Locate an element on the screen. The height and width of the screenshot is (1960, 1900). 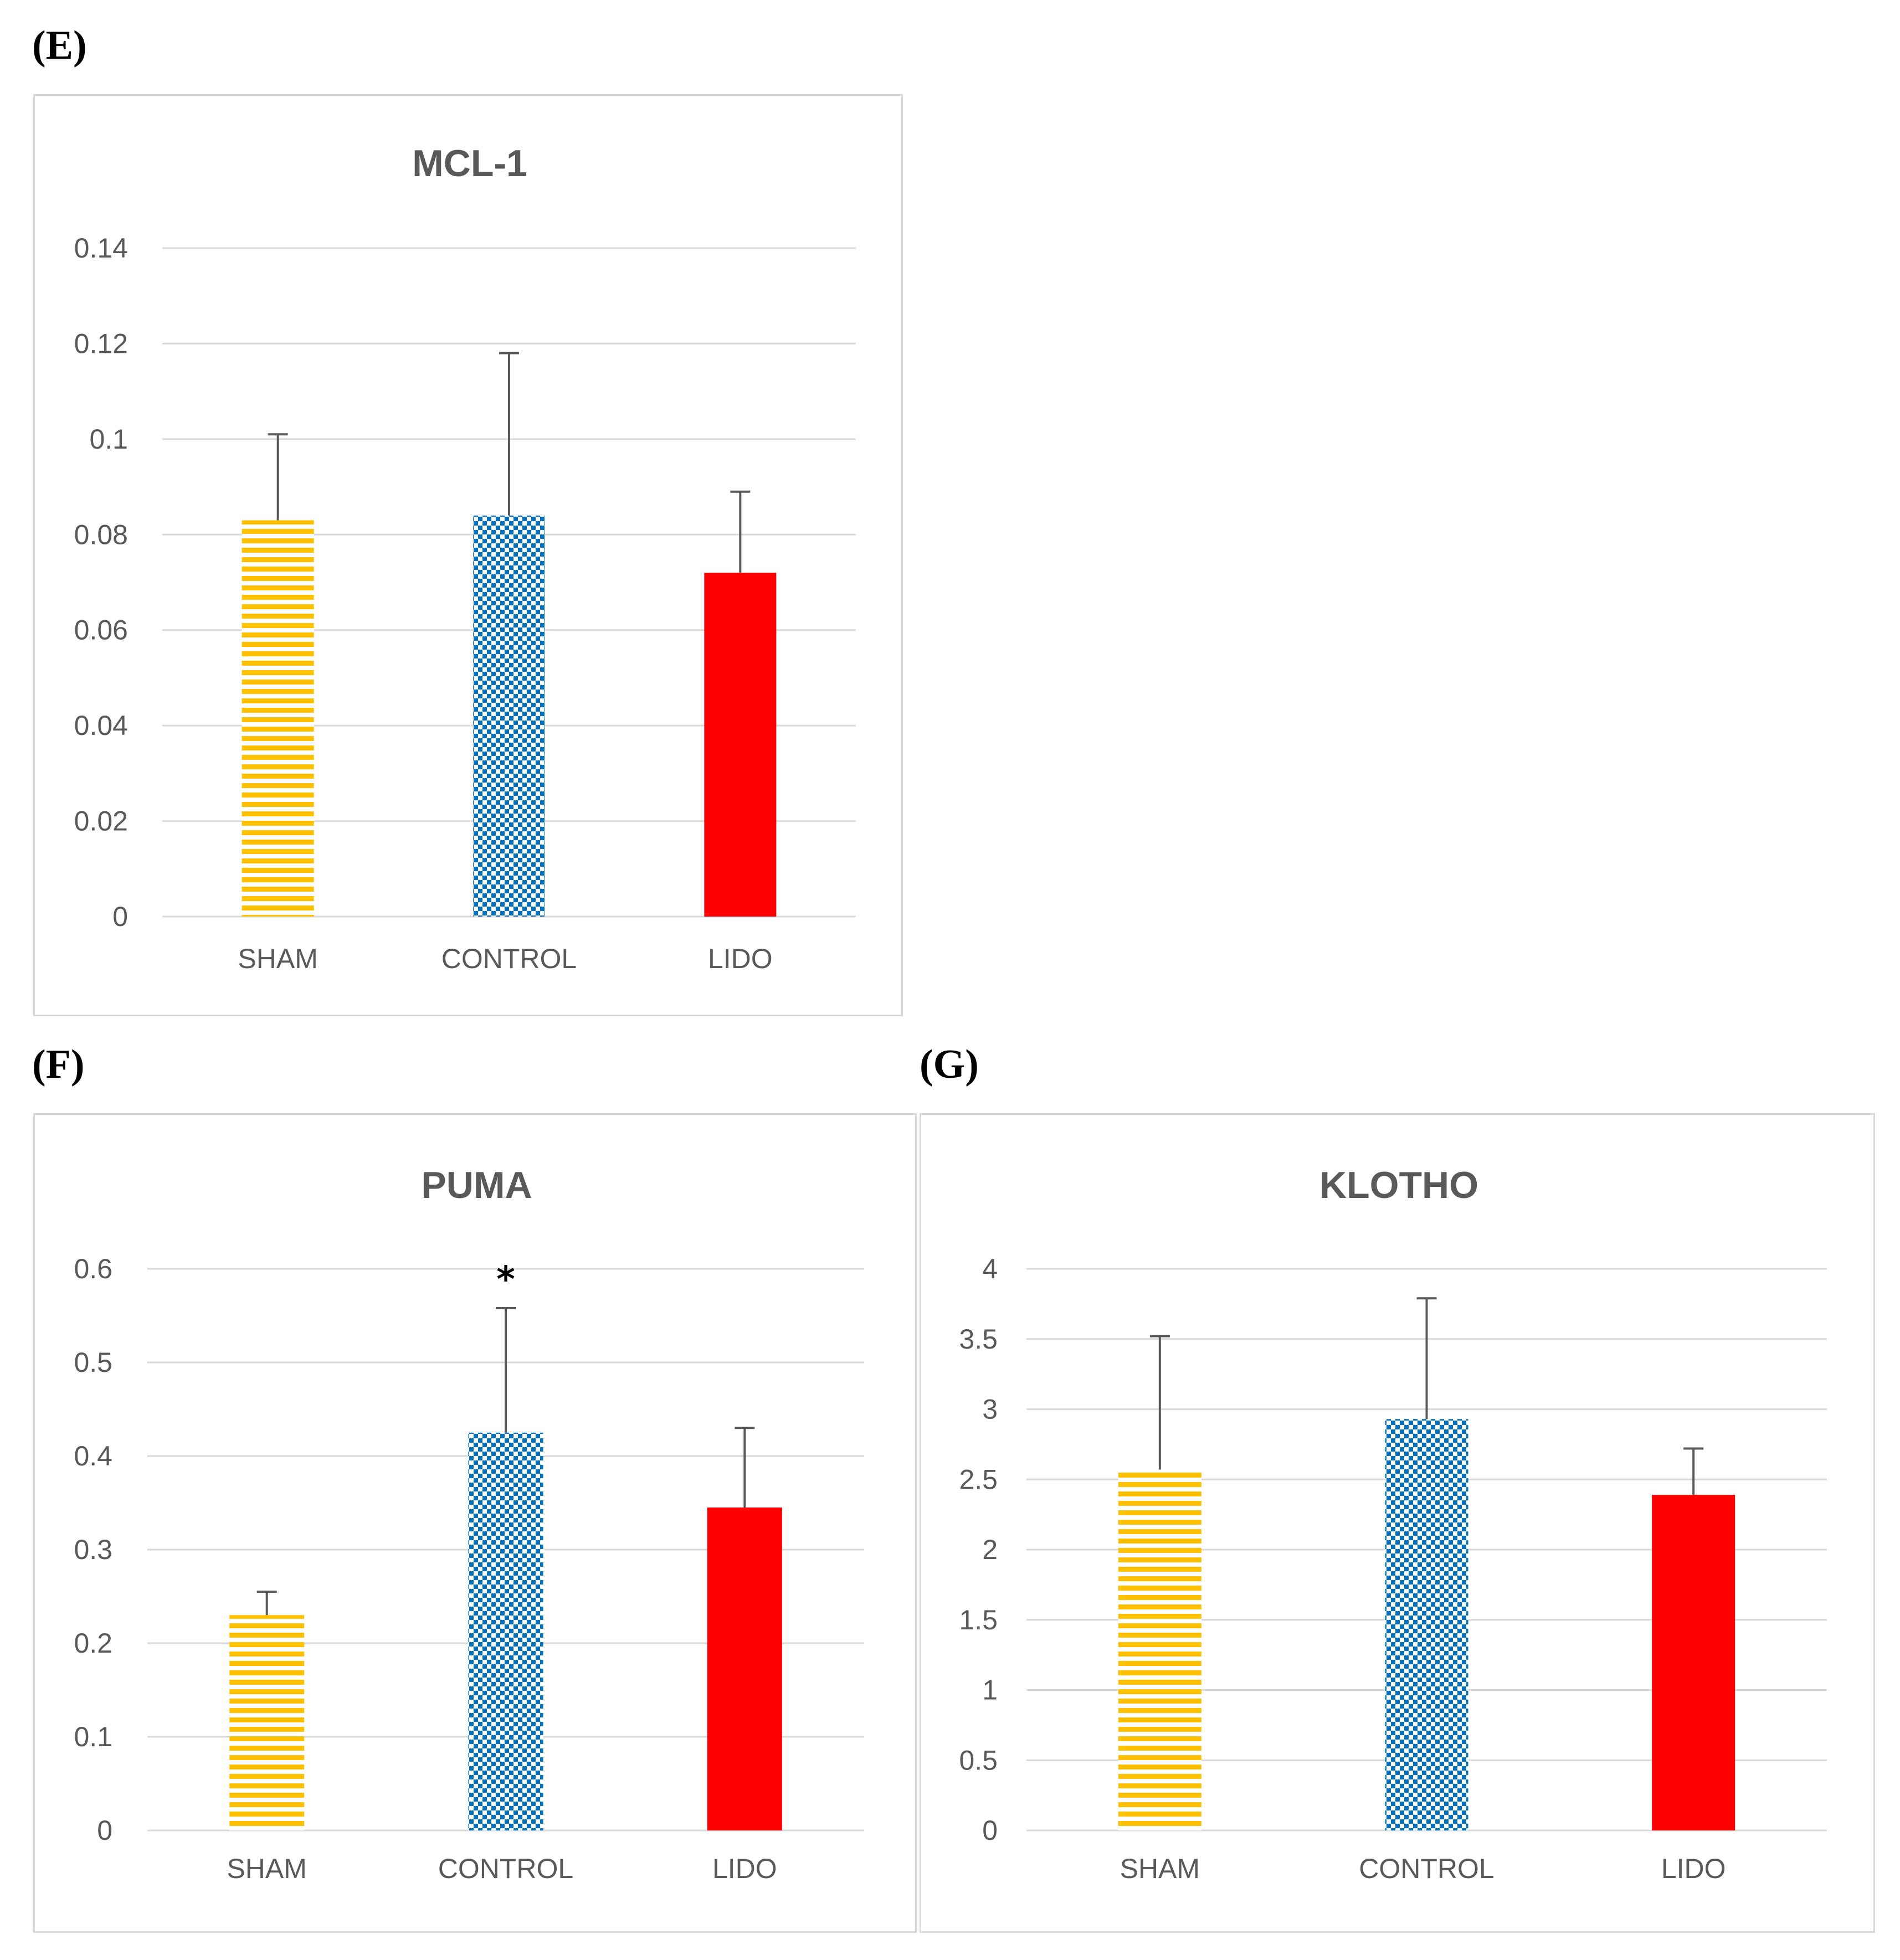
panel-label-e: (E) is located at coordinates (60, 45).